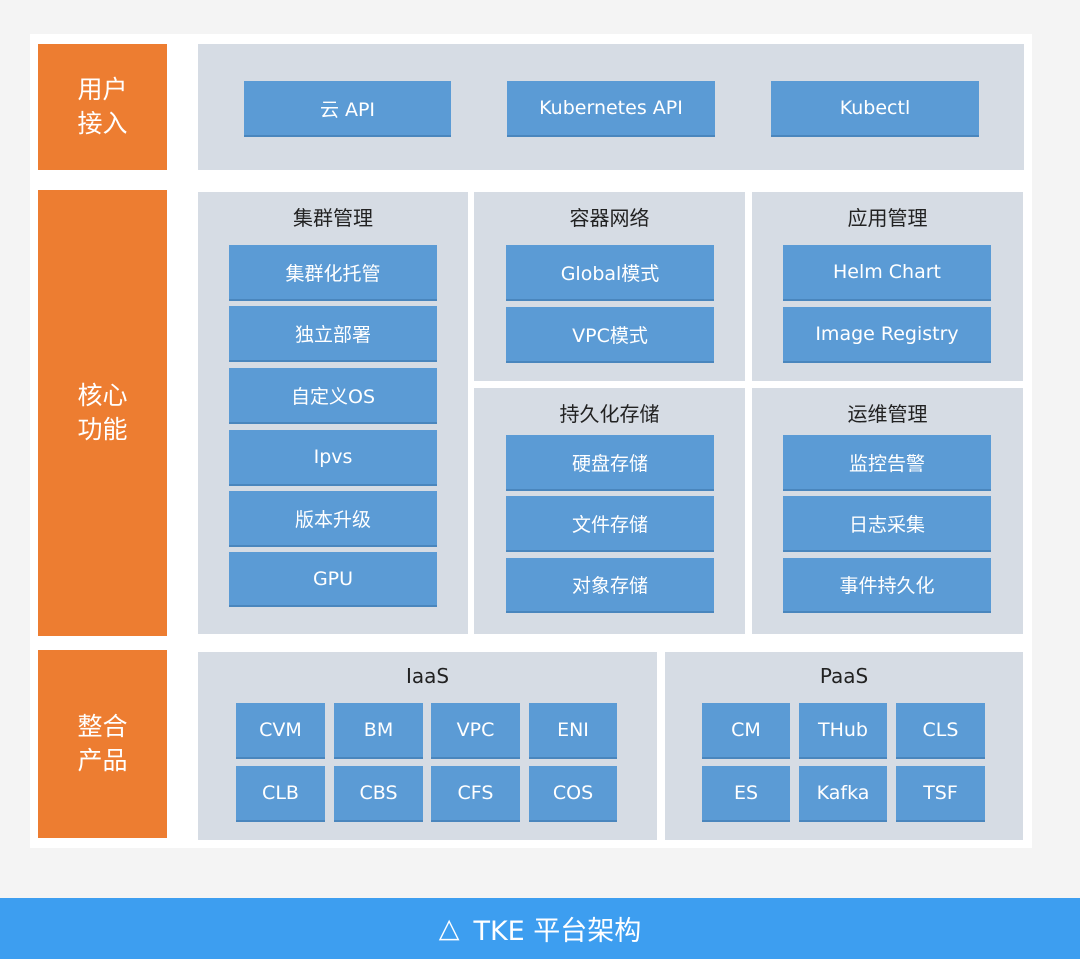  I want to click on panel-title: IaaS, so click(427, 676).